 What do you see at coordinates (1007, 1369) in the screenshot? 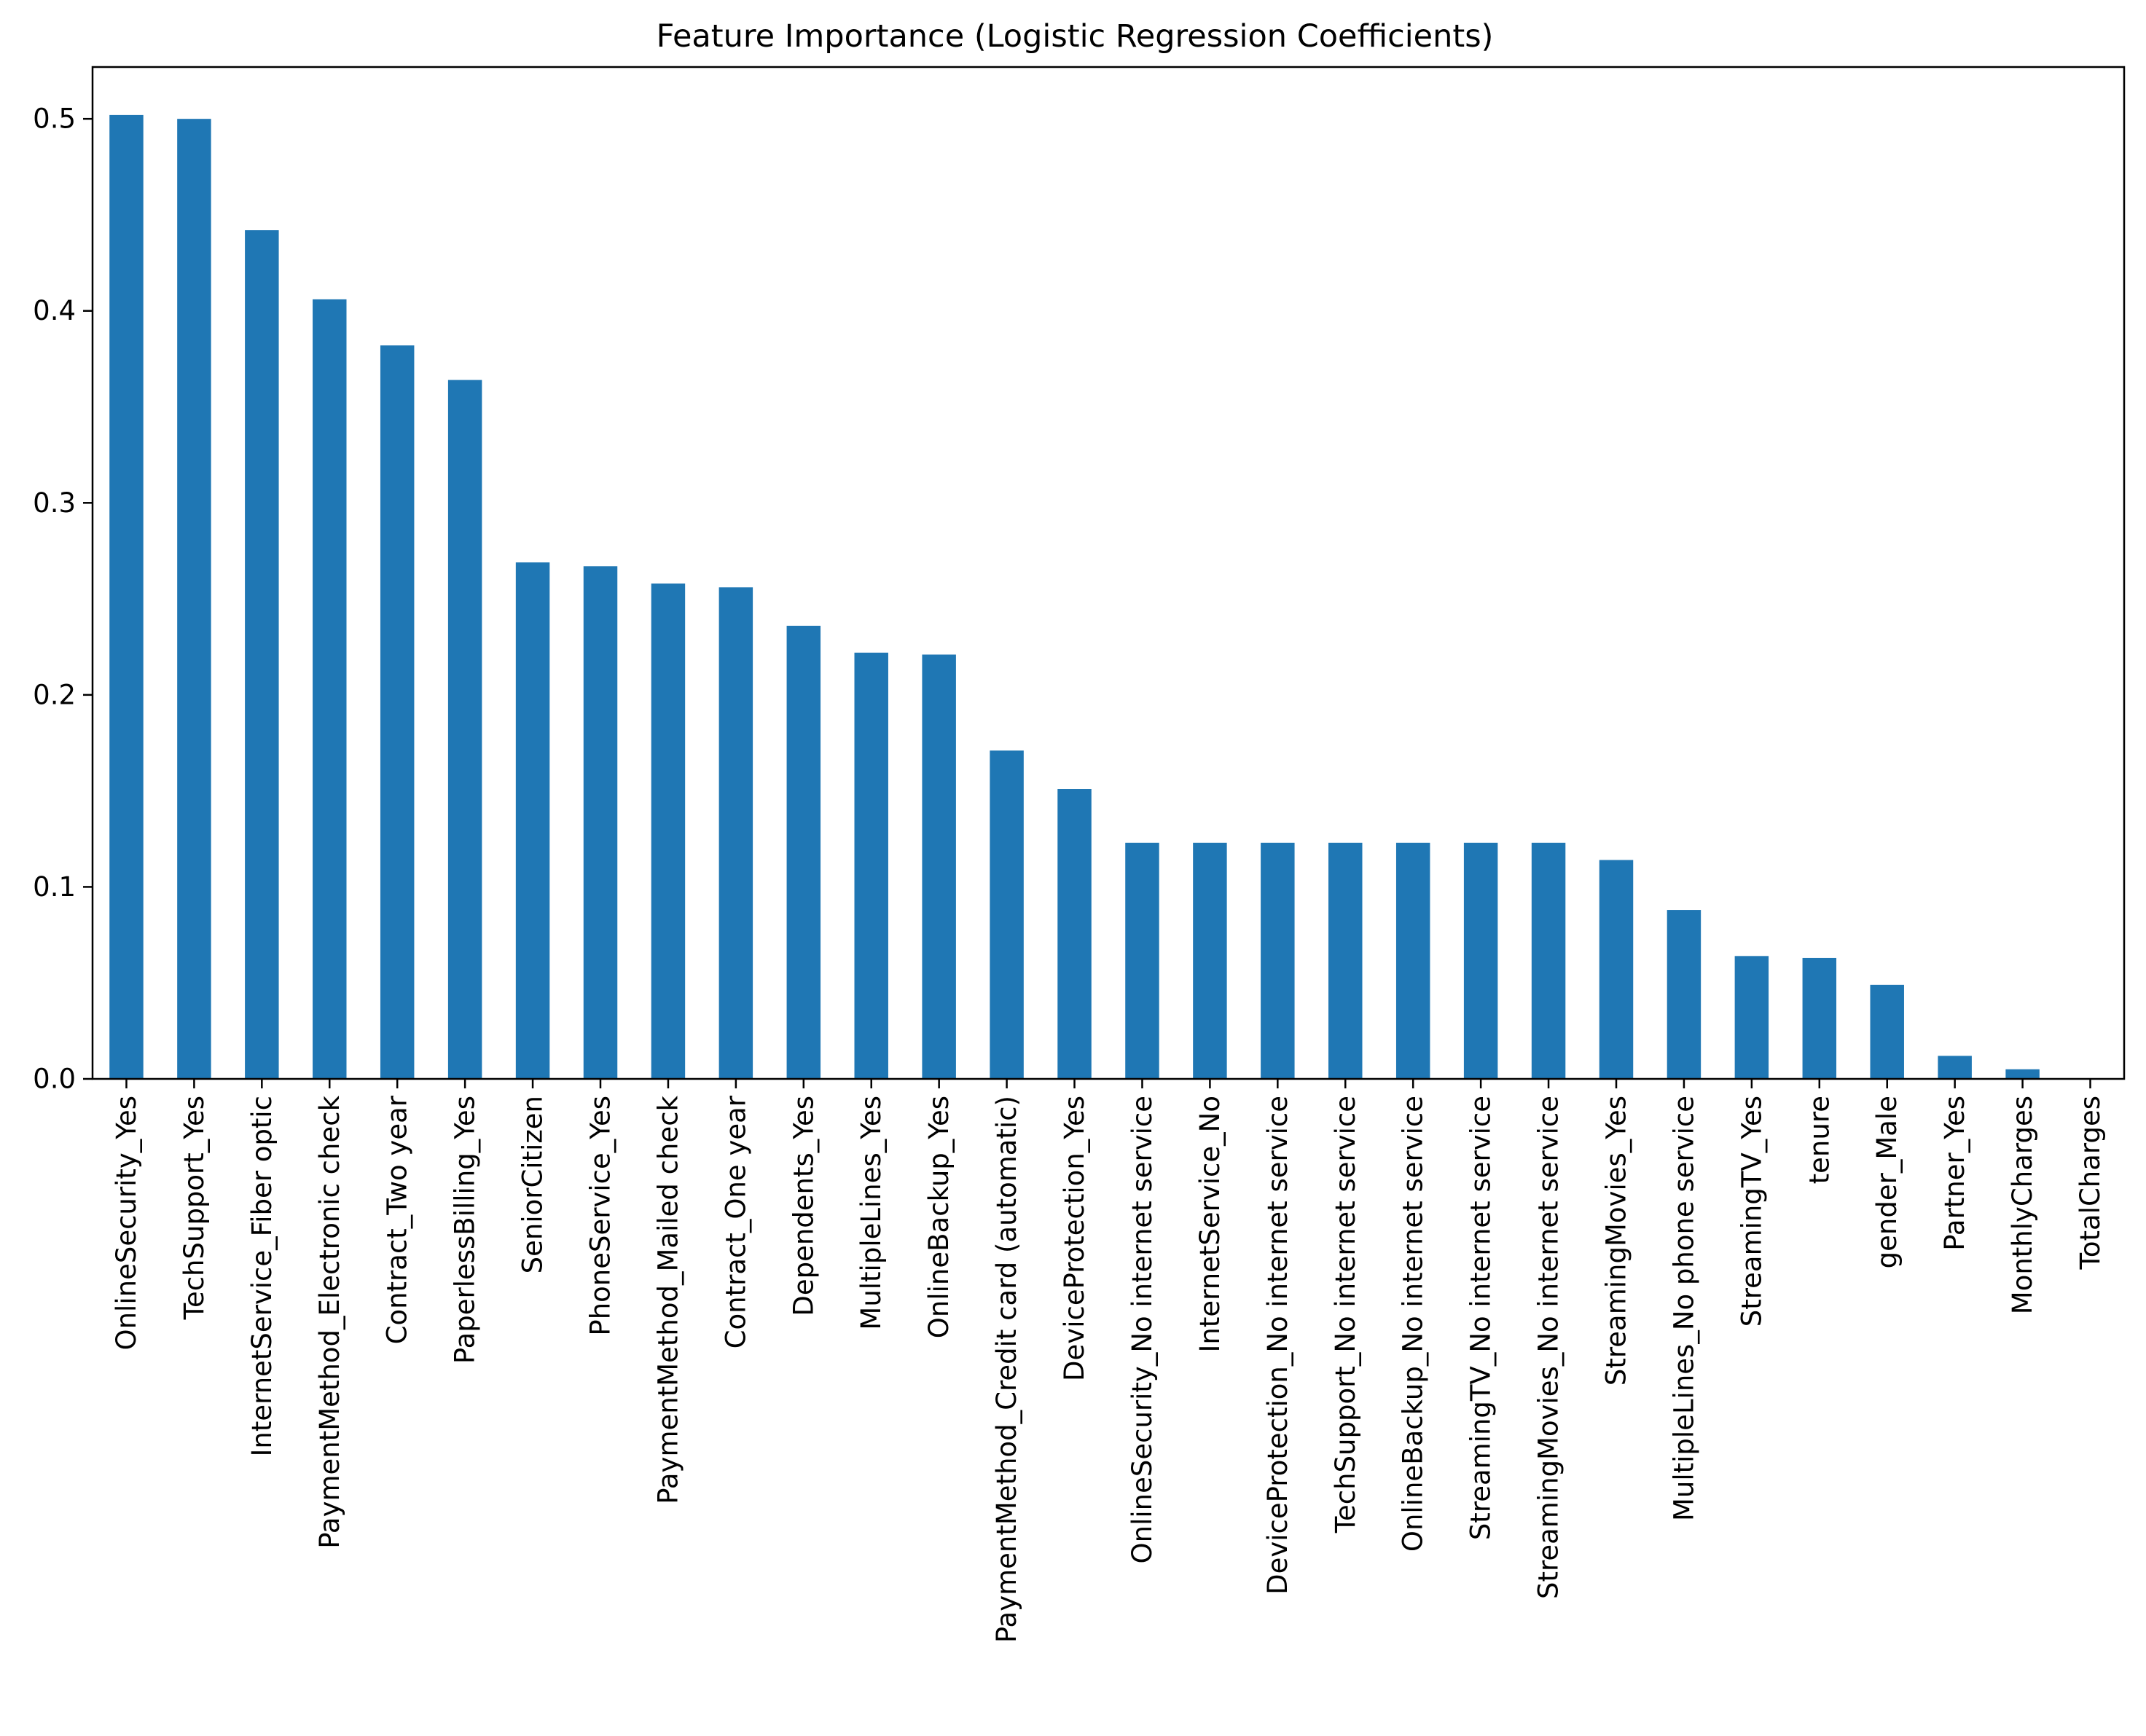
I see `x-tick-label: PaymentMethod_Credit card (automatic)` at bounding box center [1007, 1369].